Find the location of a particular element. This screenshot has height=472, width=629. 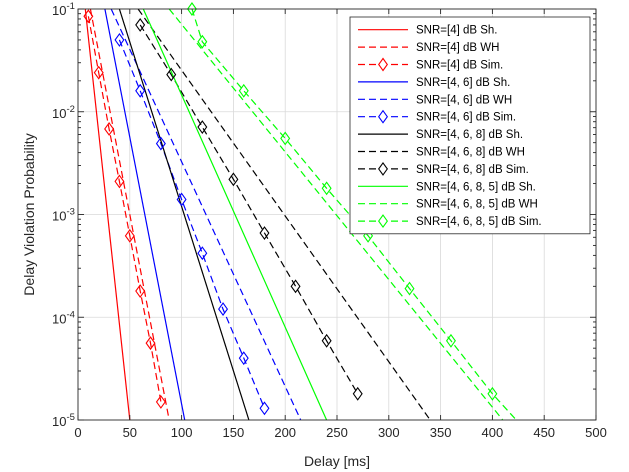

x-tick-label: 200 is located at coordinates (285, 432).